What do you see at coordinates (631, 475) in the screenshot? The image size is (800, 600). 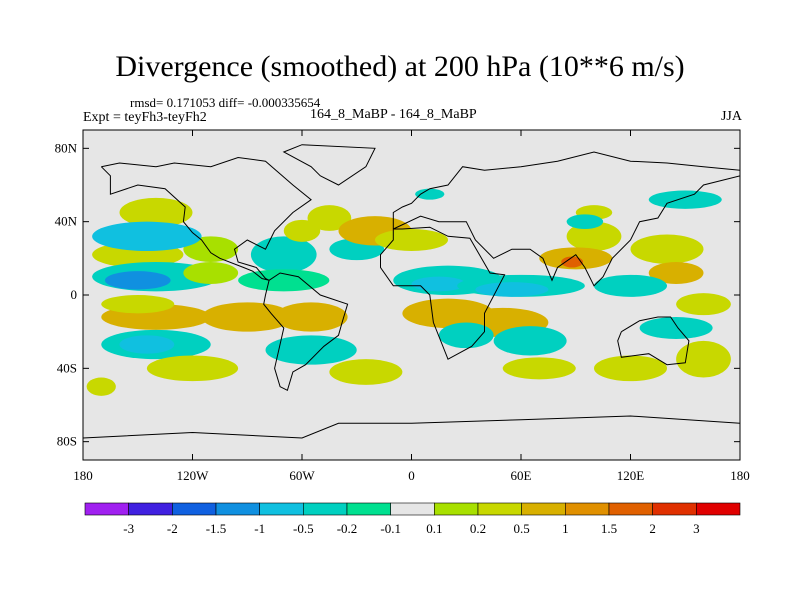 I see `x-tick-label: 120E` at bounding box center [631, 475].